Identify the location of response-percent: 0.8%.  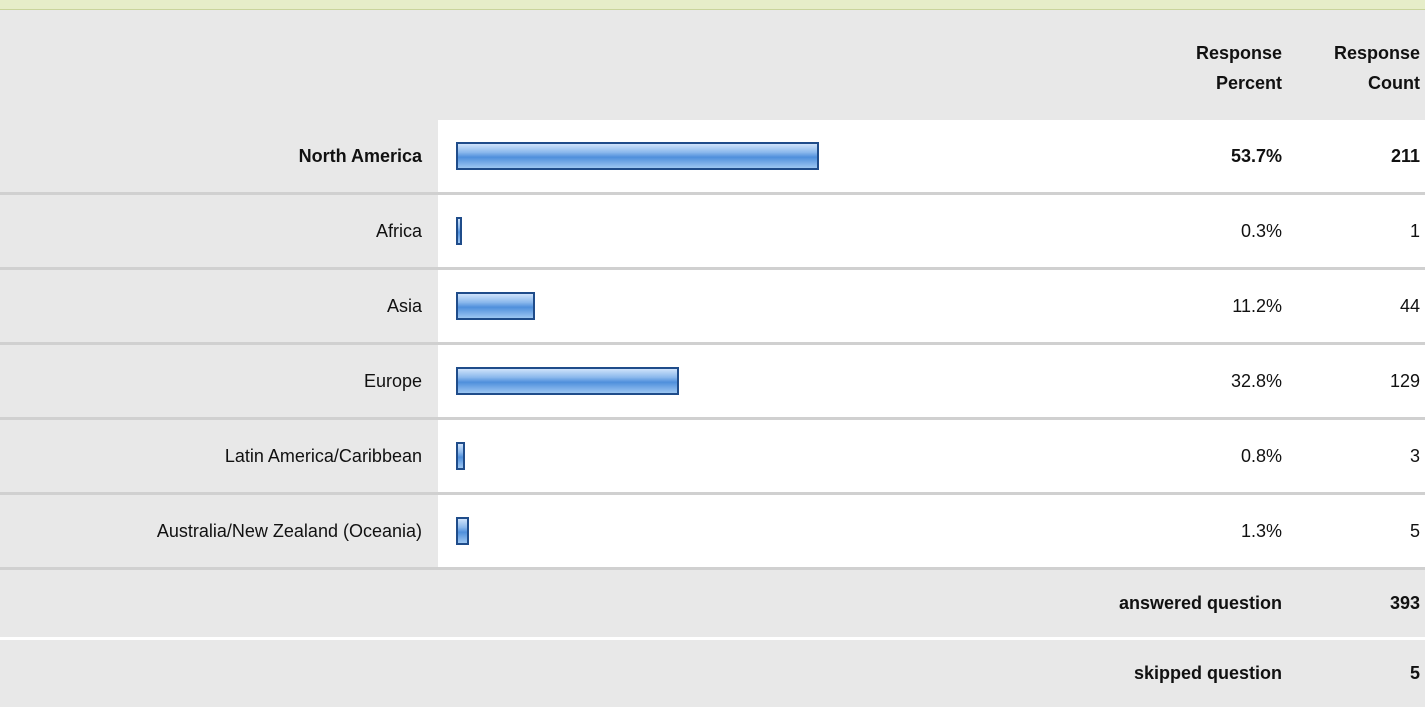
(1261, 455).